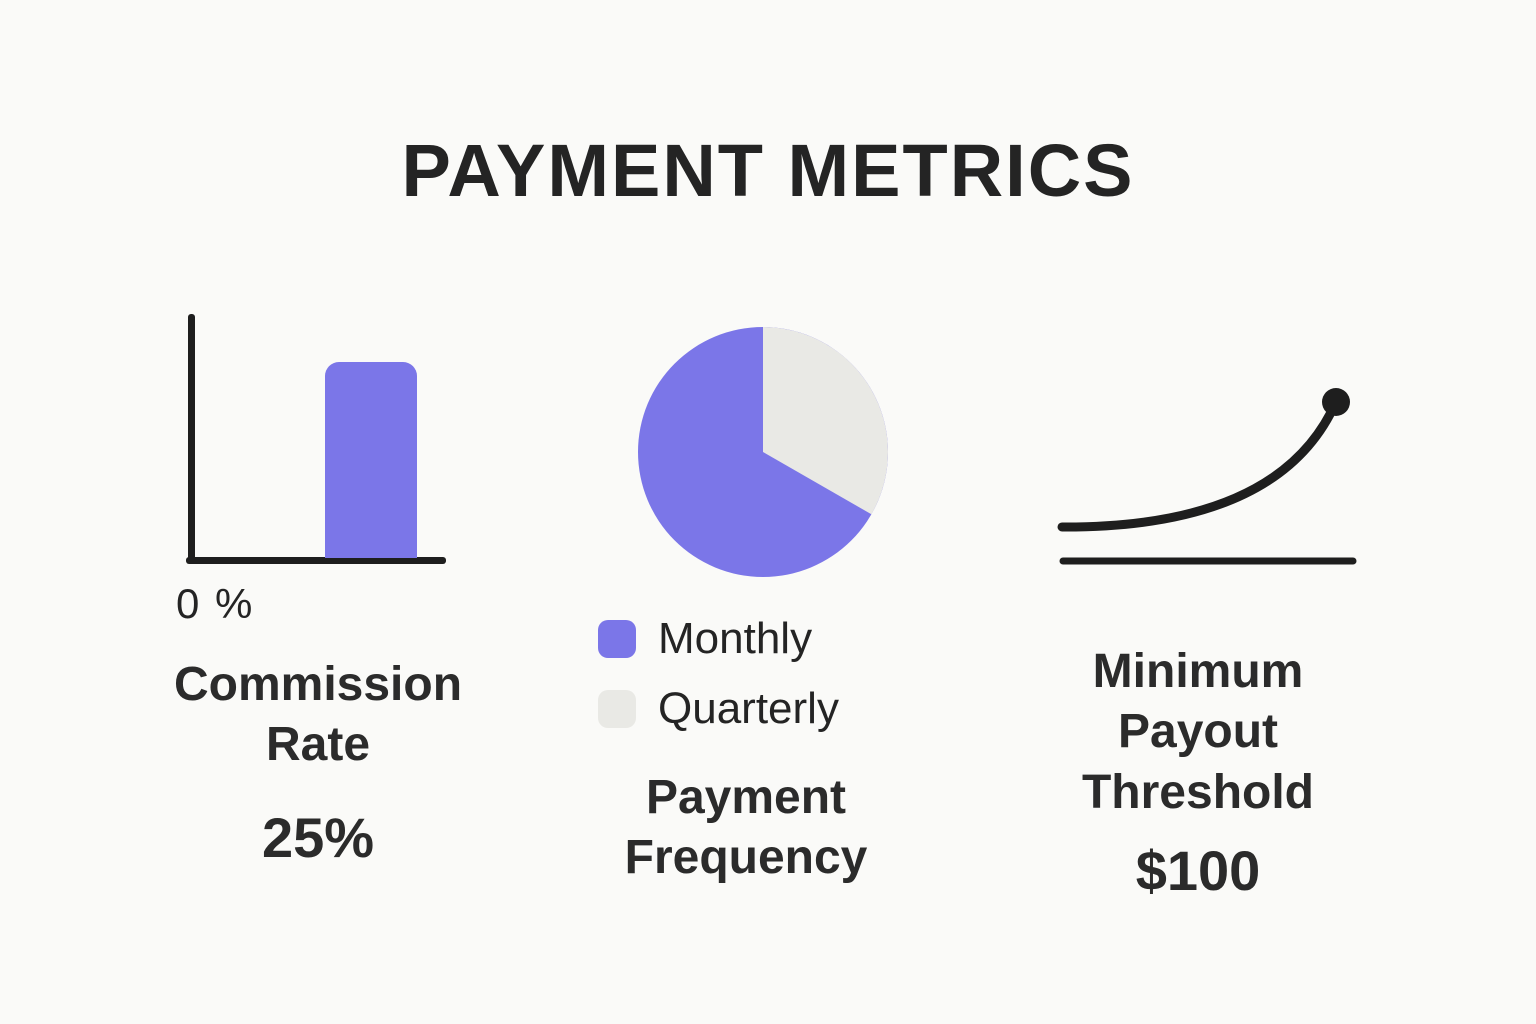  Describe the element at coordinates (1198, 870) in the screenshot. I see `threshold-value: $100` at that location.